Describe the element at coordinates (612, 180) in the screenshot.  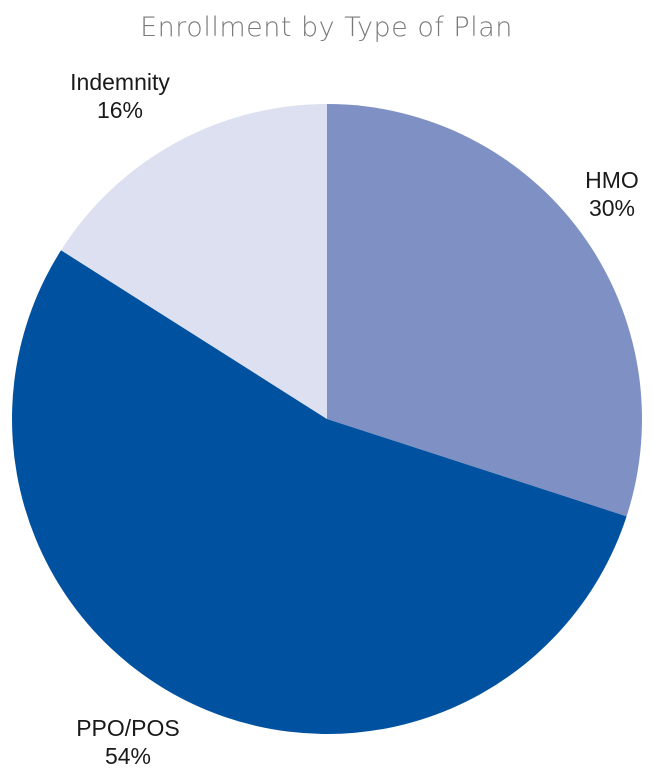
I see `slice-label-name: HMO` at that location.